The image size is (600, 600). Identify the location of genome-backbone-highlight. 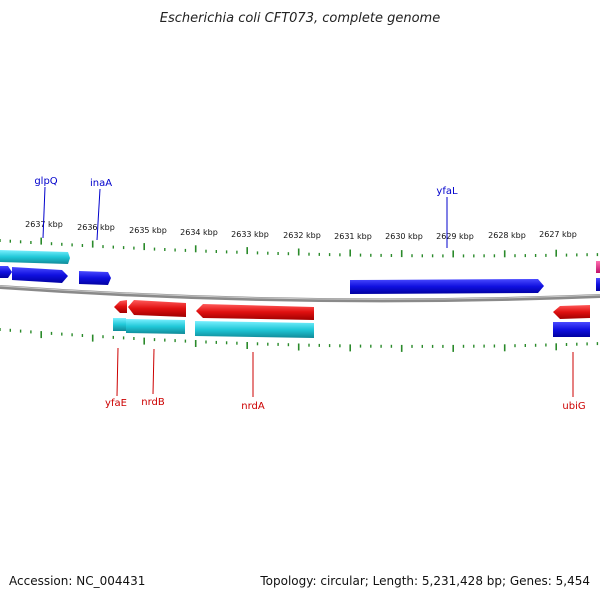
(300, 292).